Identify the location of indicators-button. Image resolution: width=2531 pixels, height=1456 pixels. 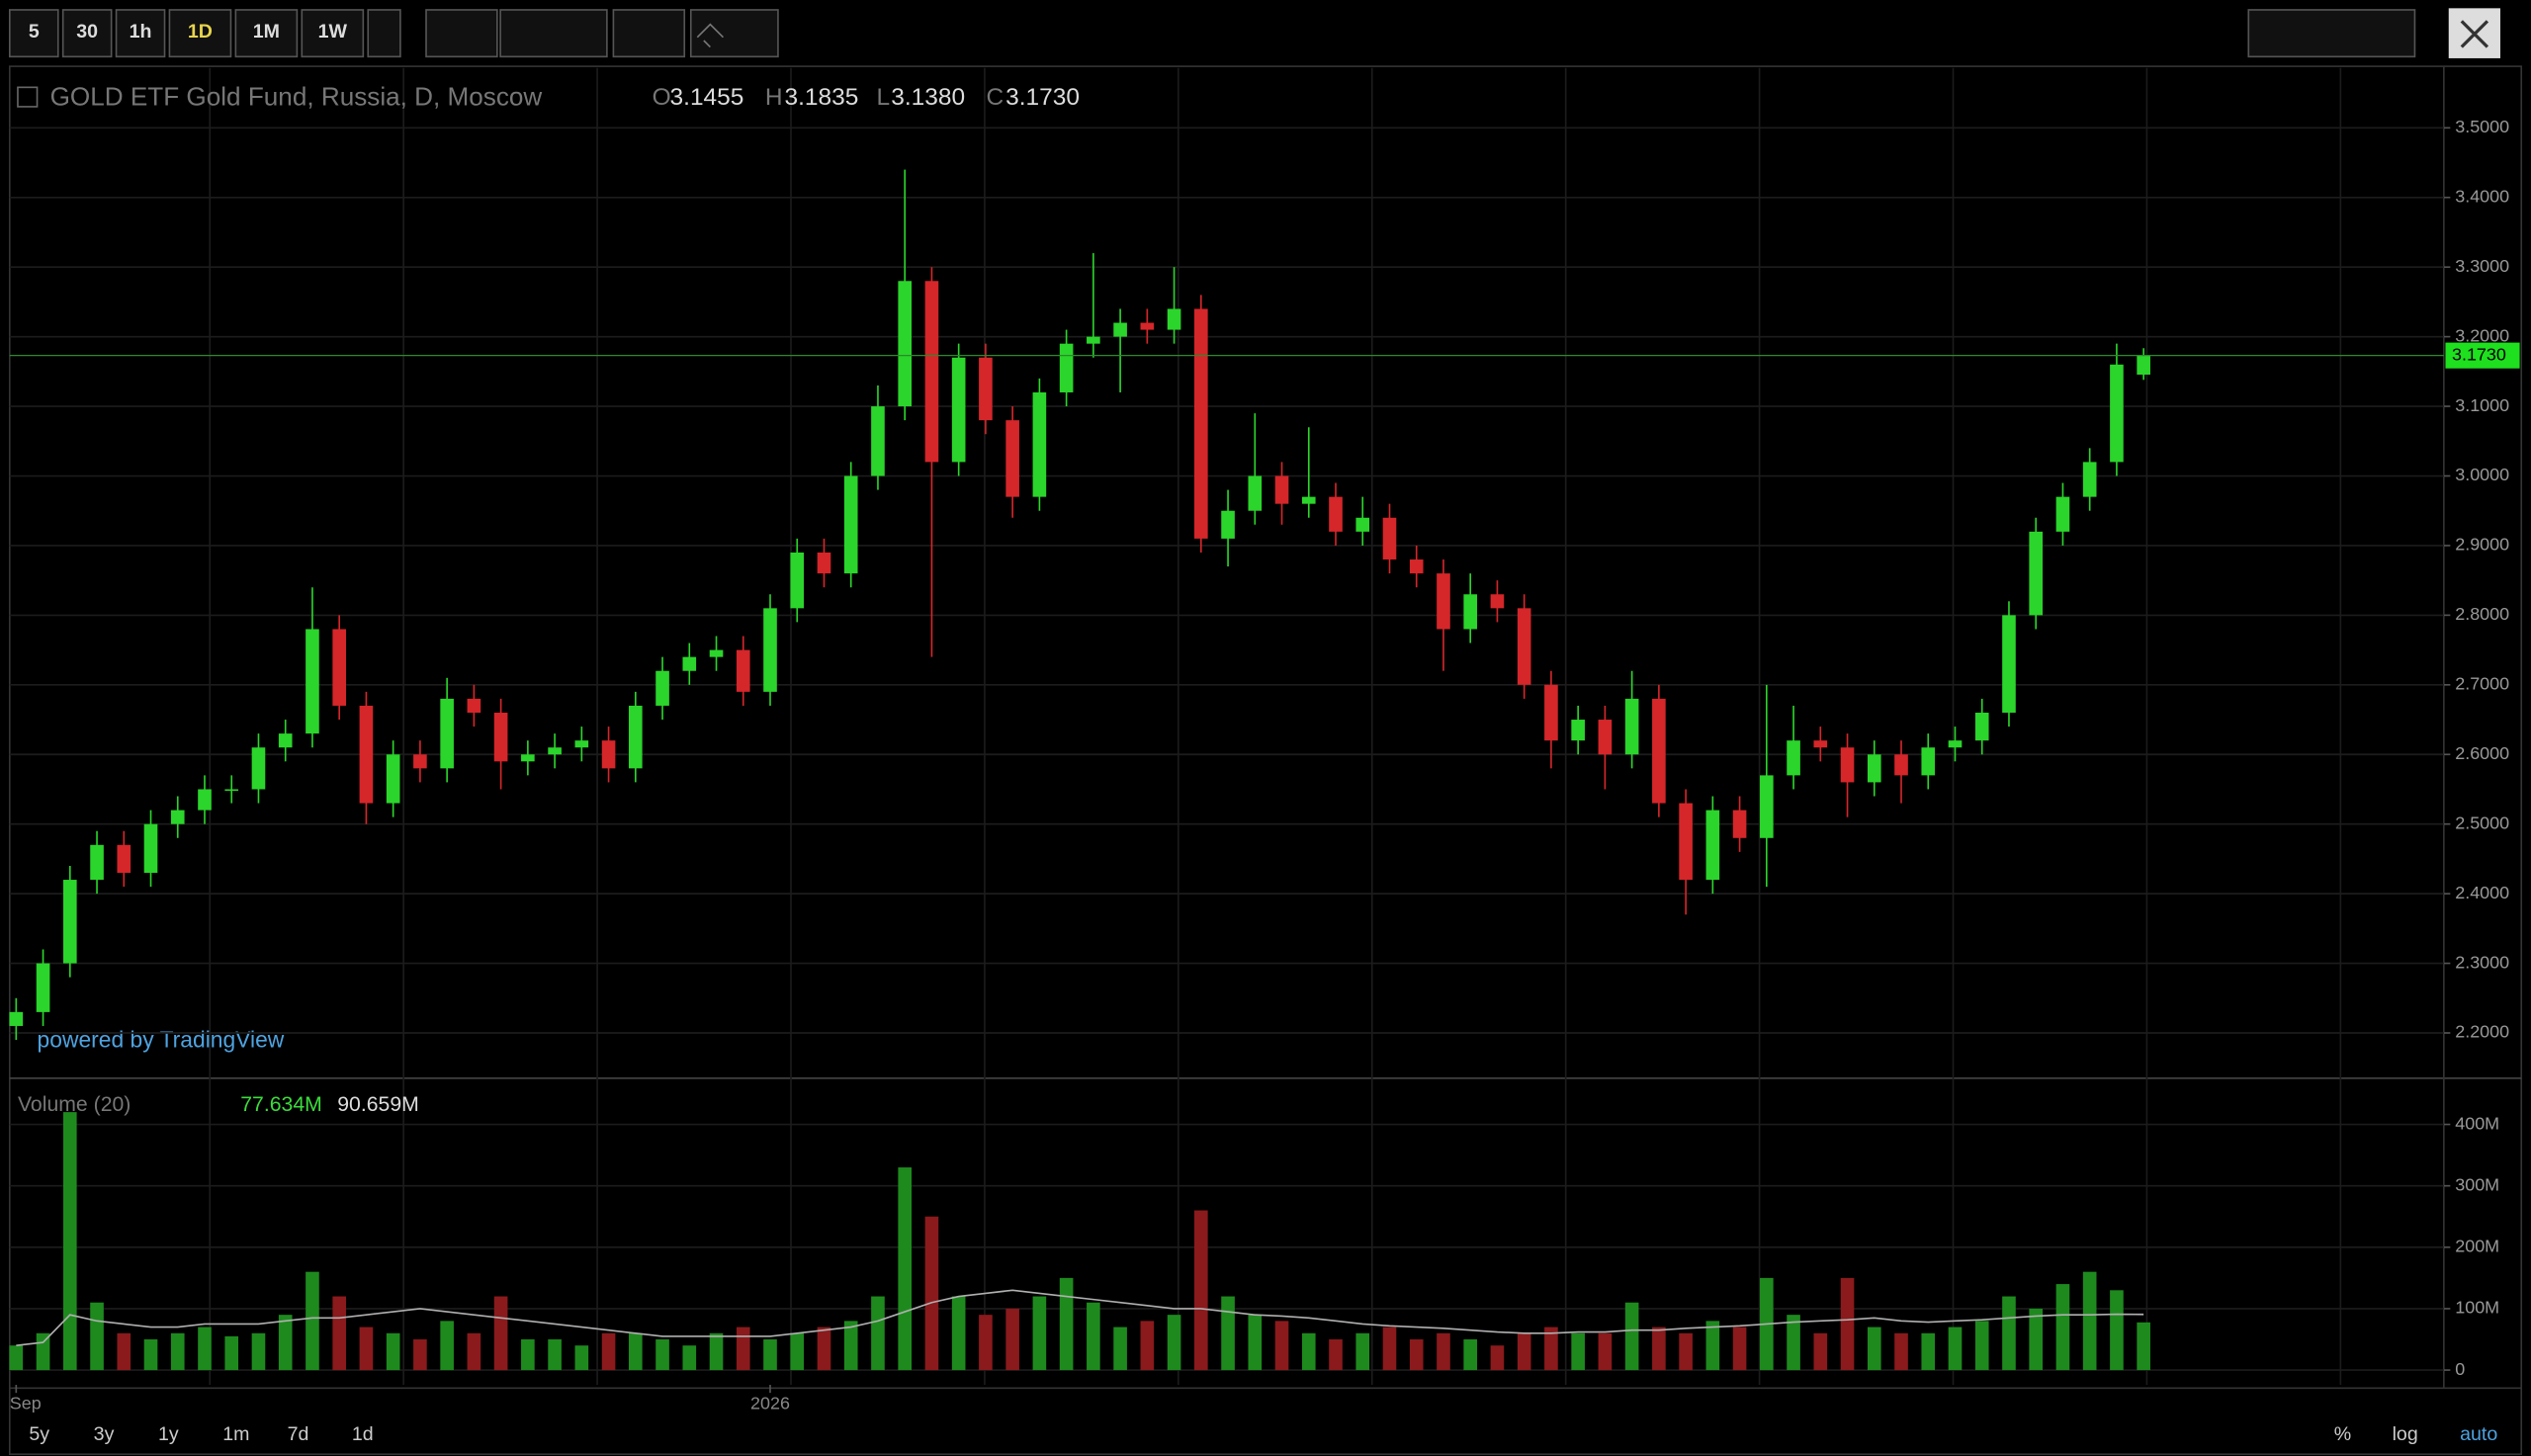
(649, 33).